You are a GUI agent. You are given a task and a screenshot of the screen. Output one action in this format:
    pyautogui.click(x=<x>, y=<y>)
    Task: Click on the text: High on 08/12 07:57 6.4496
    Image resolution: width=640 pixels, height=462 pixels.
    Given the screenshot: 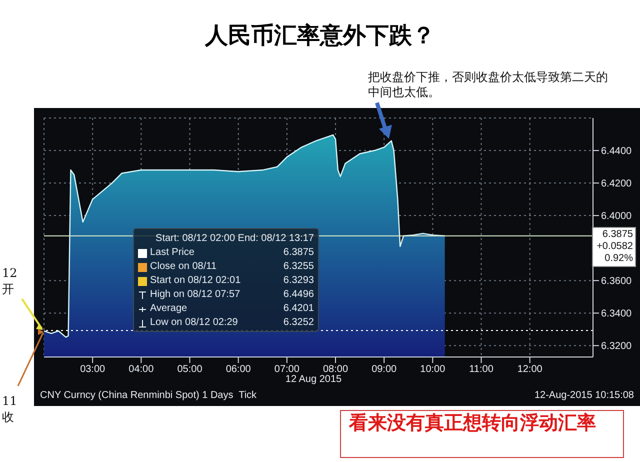 What is the action you would take?
    pyautogui.click(x=232, y=294)
    